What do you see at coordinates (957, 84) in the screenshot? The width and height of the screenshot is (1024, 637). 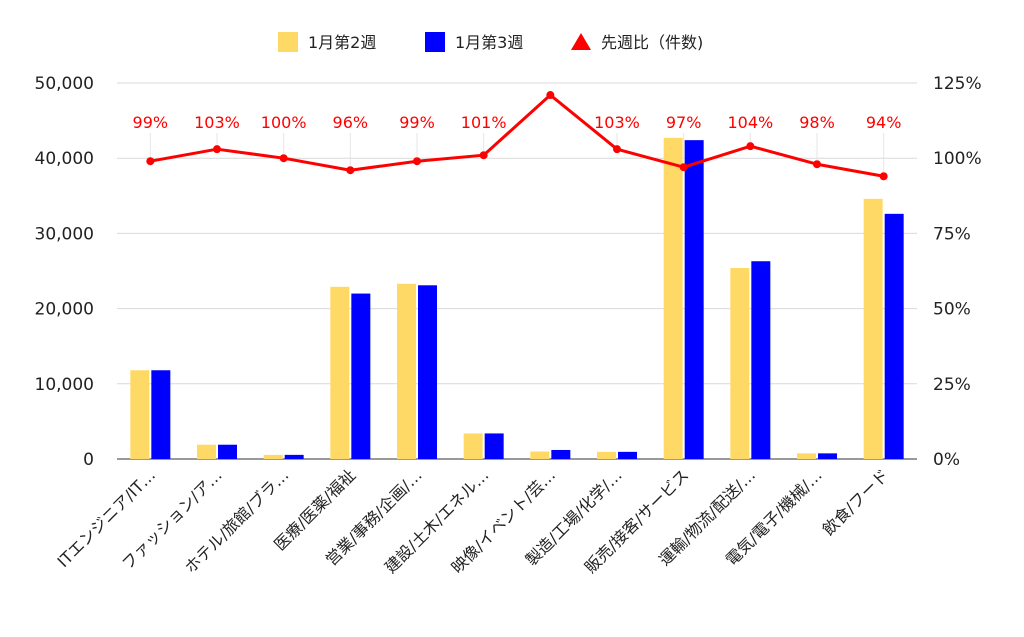 I see `right-tick-label: 125%` at bounding box center [957, 84].